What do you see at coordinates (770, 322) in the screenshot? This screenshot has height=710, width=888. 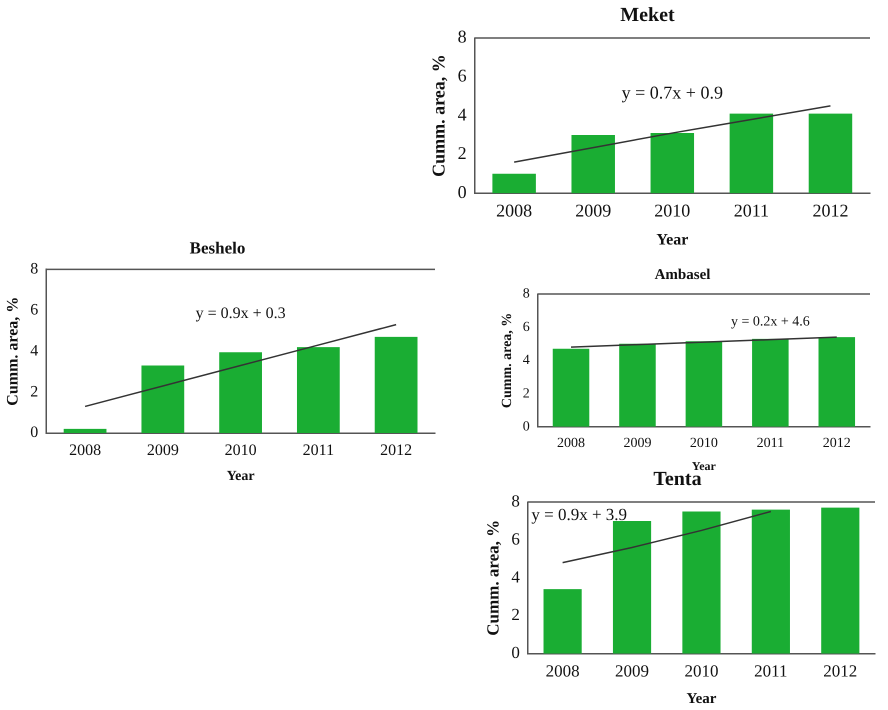 I see `annotation: y = 0.2x + 4.6` at bounding box center [770, 322].